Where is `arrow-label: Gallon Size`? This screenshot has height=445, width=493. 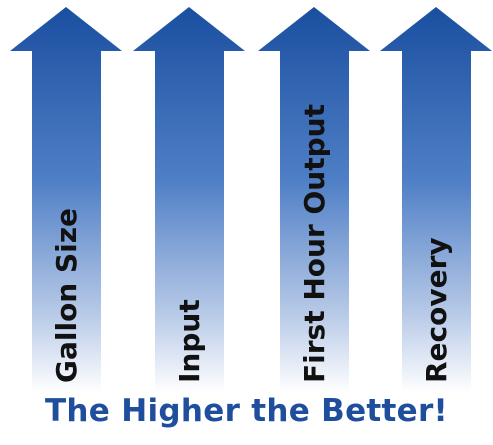
arrow-label: Gallon Size is located at coordinates (66, 295).